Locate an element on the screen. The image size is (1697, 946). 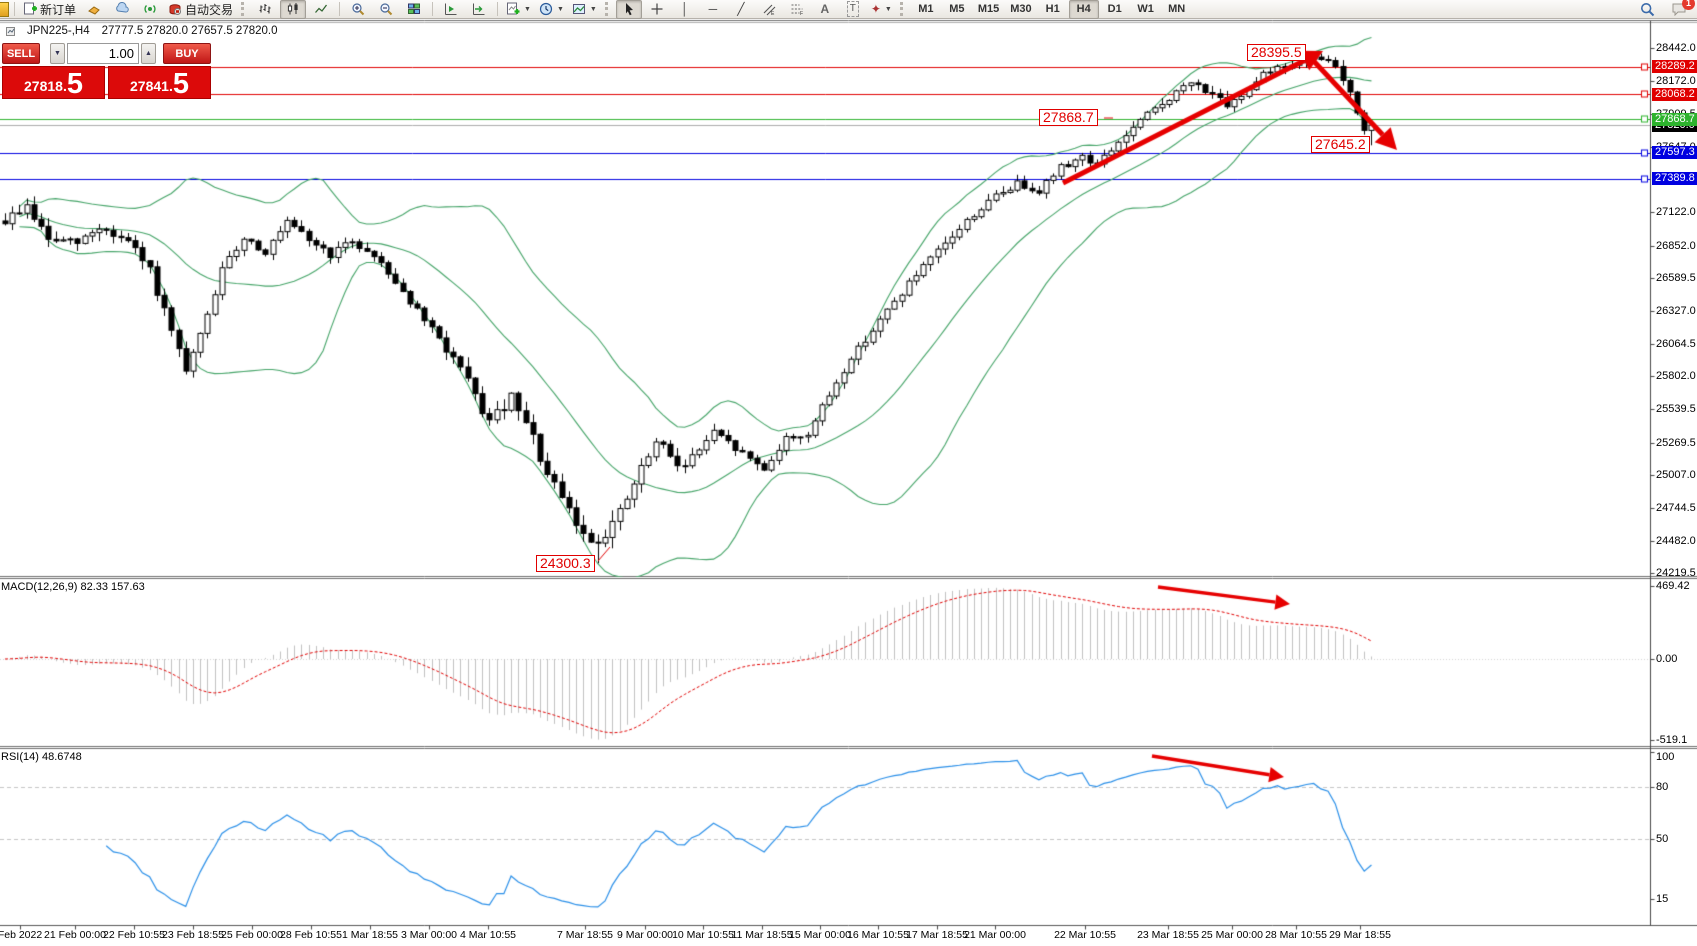
chart-profile-button is located at coordinates (94, 9).